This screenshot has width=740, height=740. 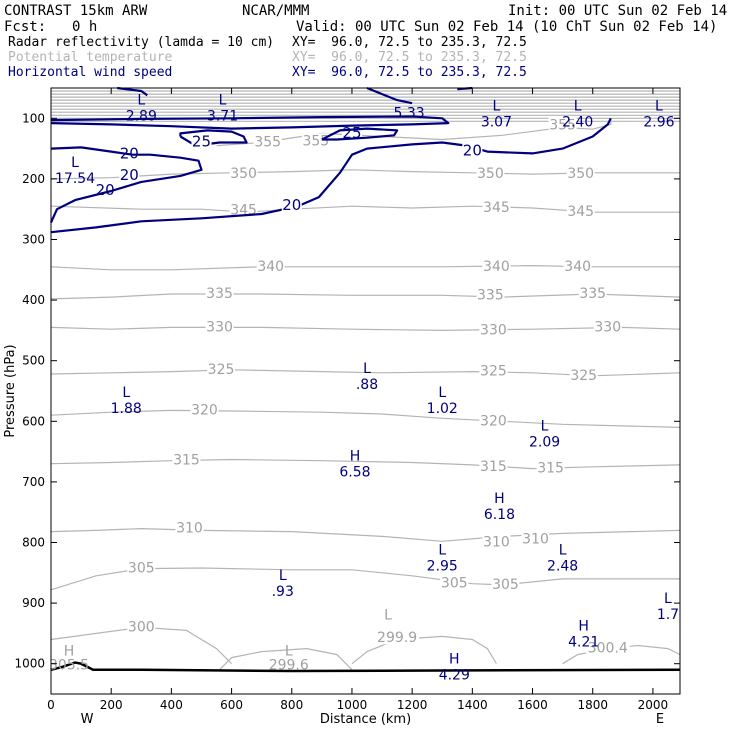 I want to click on field-name-wind: Horizontal wind speed, so click(x=90, y=72).